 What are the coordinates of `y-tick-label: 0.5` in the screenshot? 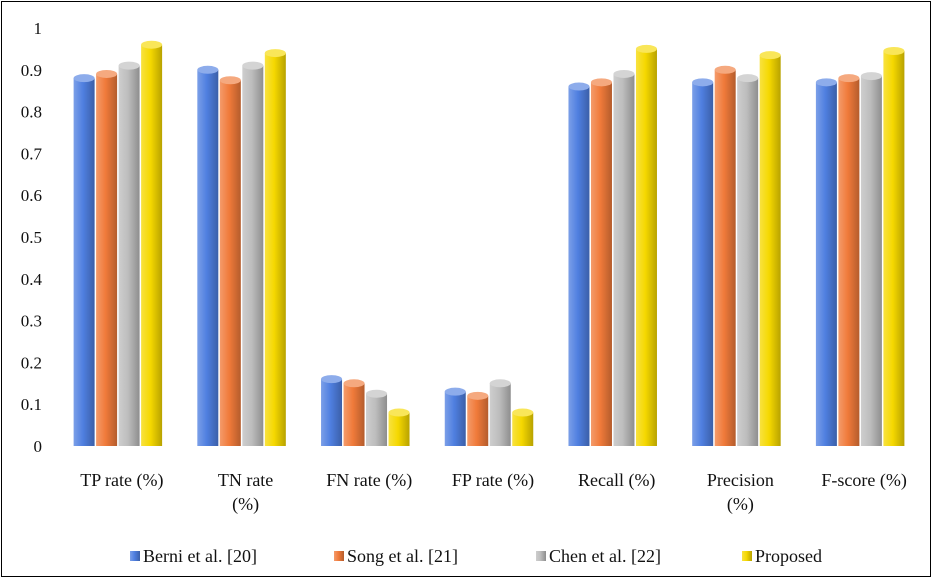 It's located at (31, 237).